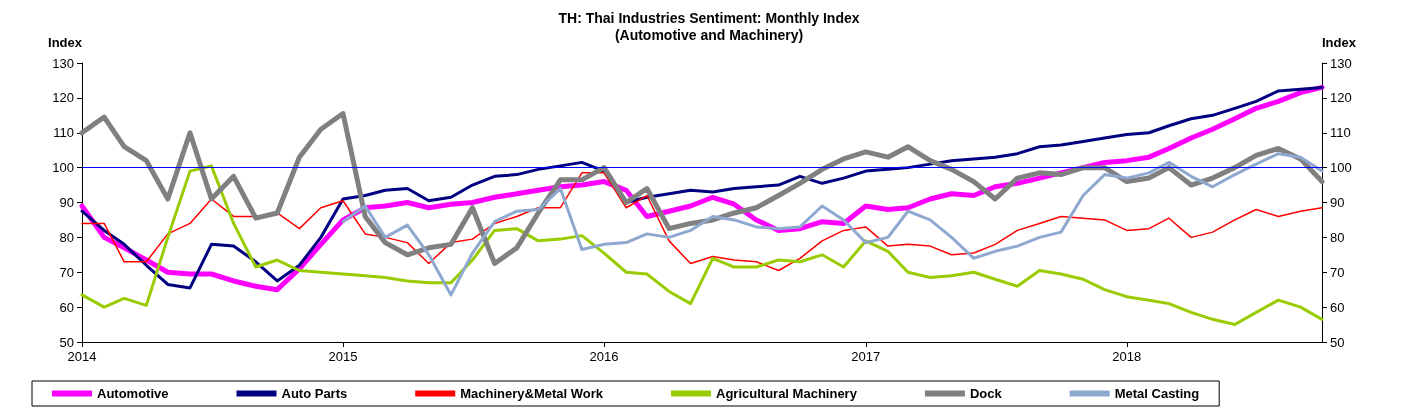  Describe the element at coordinates (1341, 63) in the screenshot. I see `y2-tick-label: 130` at that location.